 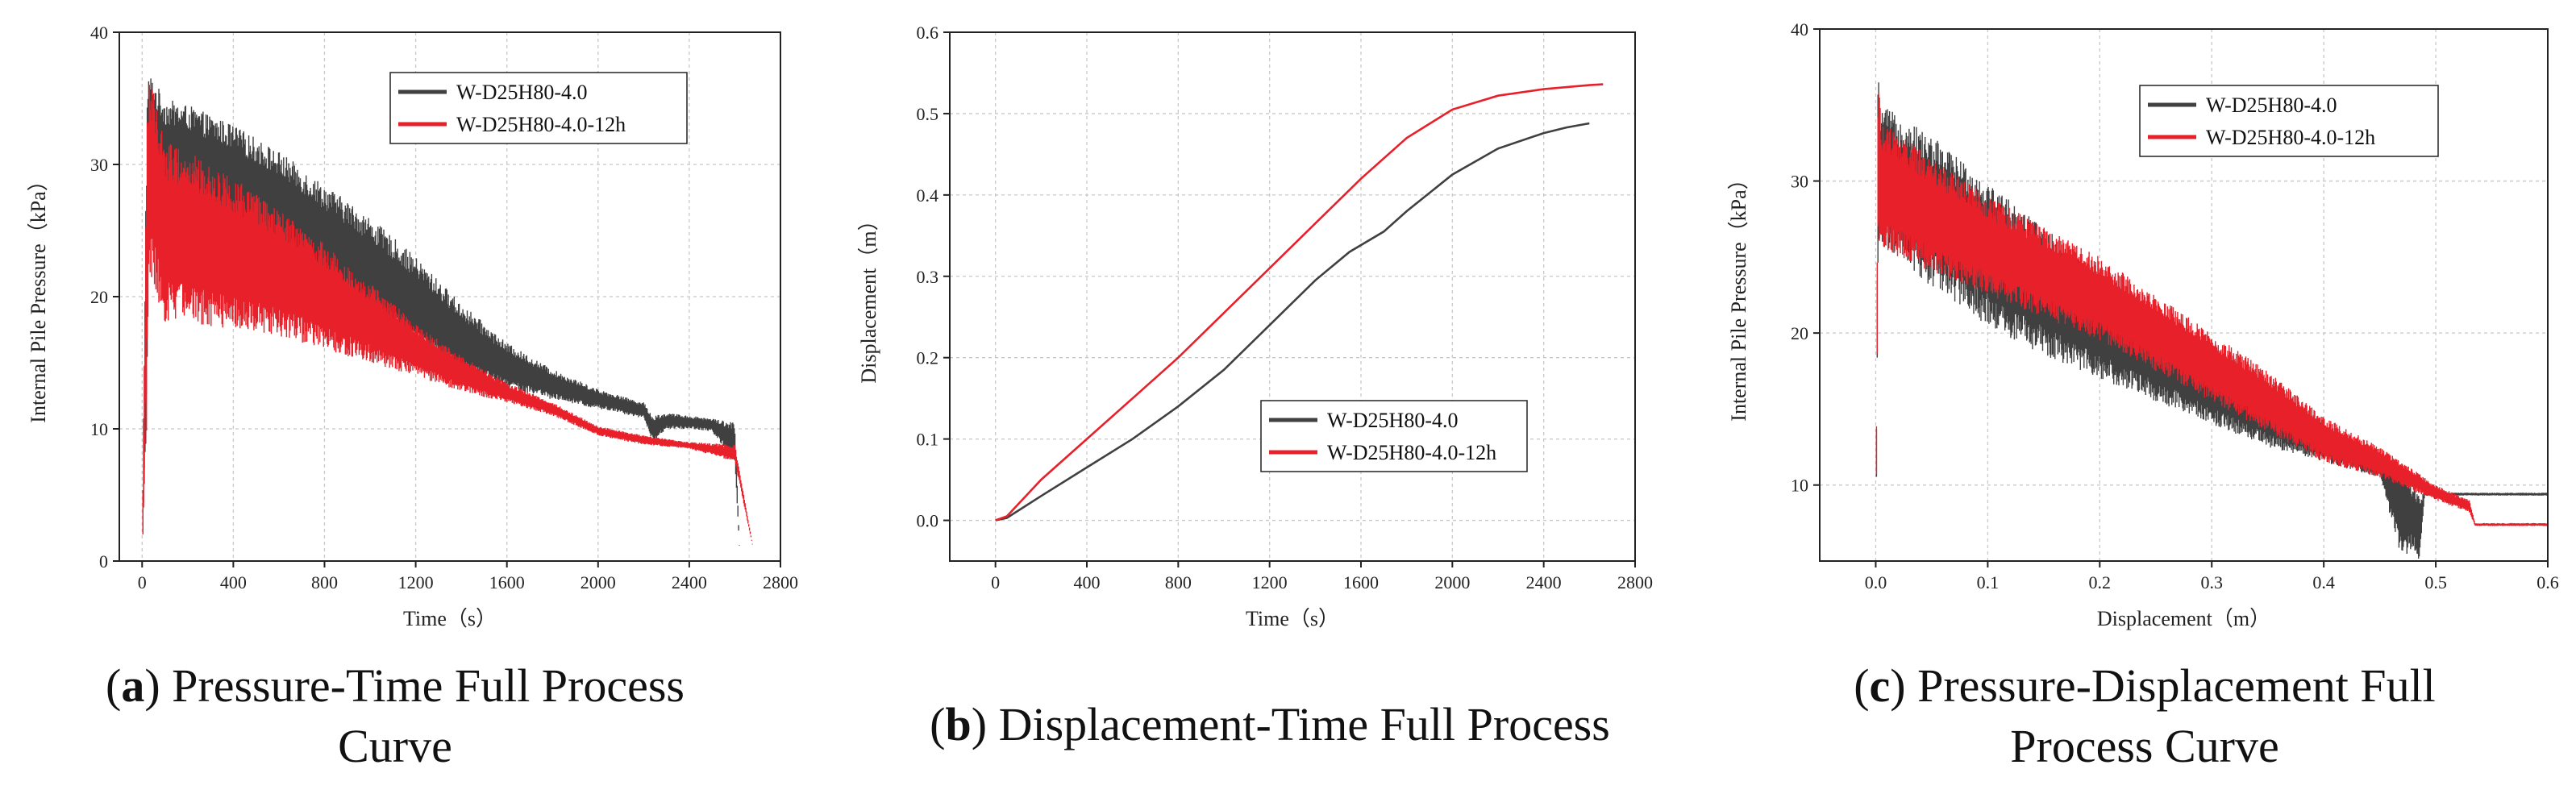 What do you see at coordinates (1178, 582) in the screenshot?
I see `displacement-time-xtick-label: 800` at bounding box center [1178, 582].